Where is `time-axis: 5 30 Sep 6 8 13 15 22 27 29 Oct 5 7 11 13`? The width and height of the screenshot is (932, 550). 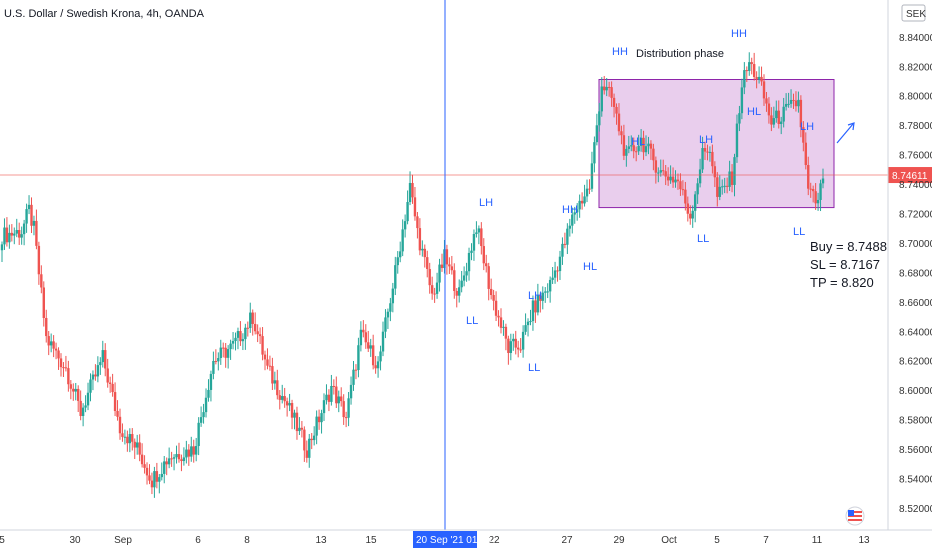
time-axis: 5 30 Sep 6 8 13 15 22 27 29 Oct 5 7 11 13 is located at coordinates (435, 540).